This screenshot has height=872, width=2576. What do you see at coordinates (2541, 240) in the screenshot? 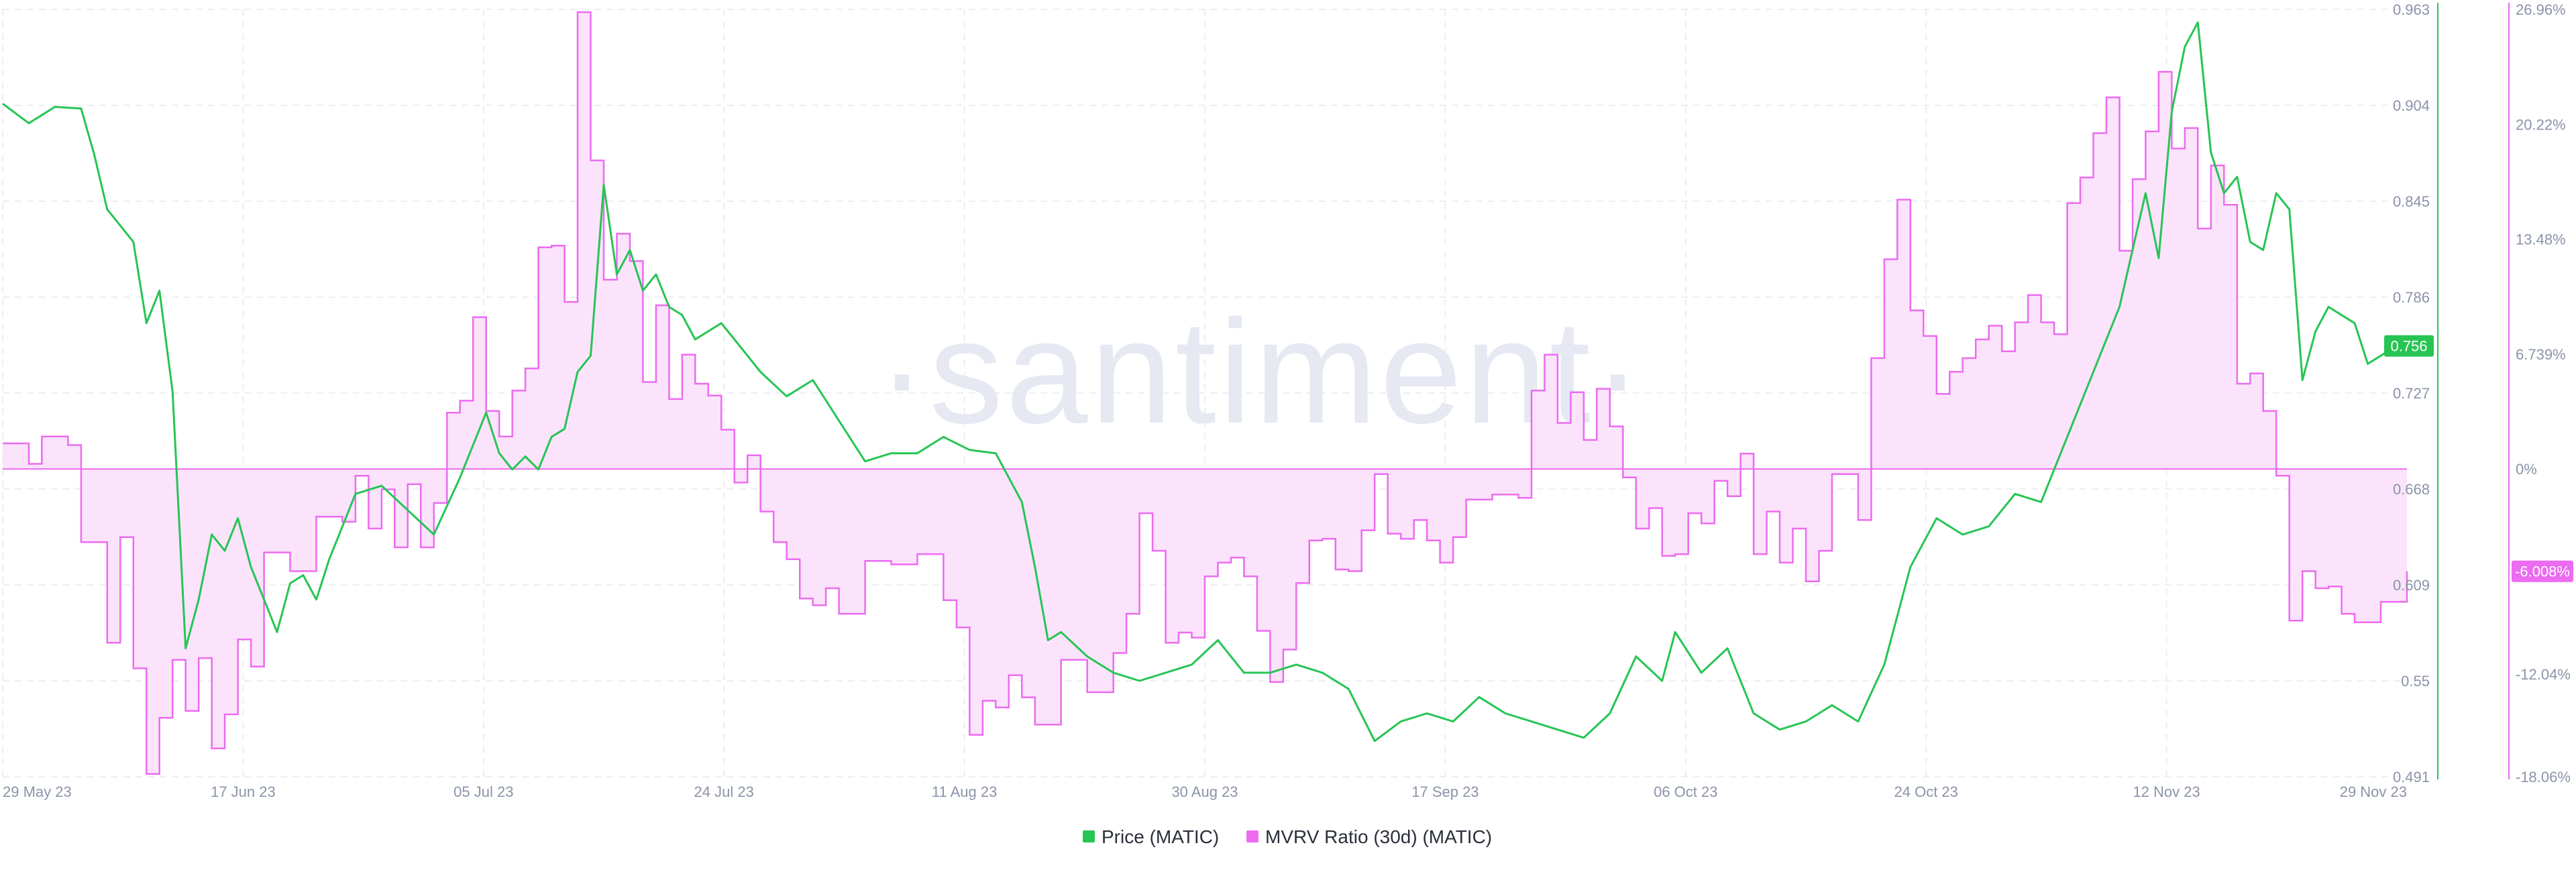
I see `mvrv-tick-label: 13.48%` at bounding box center [2541, 240].